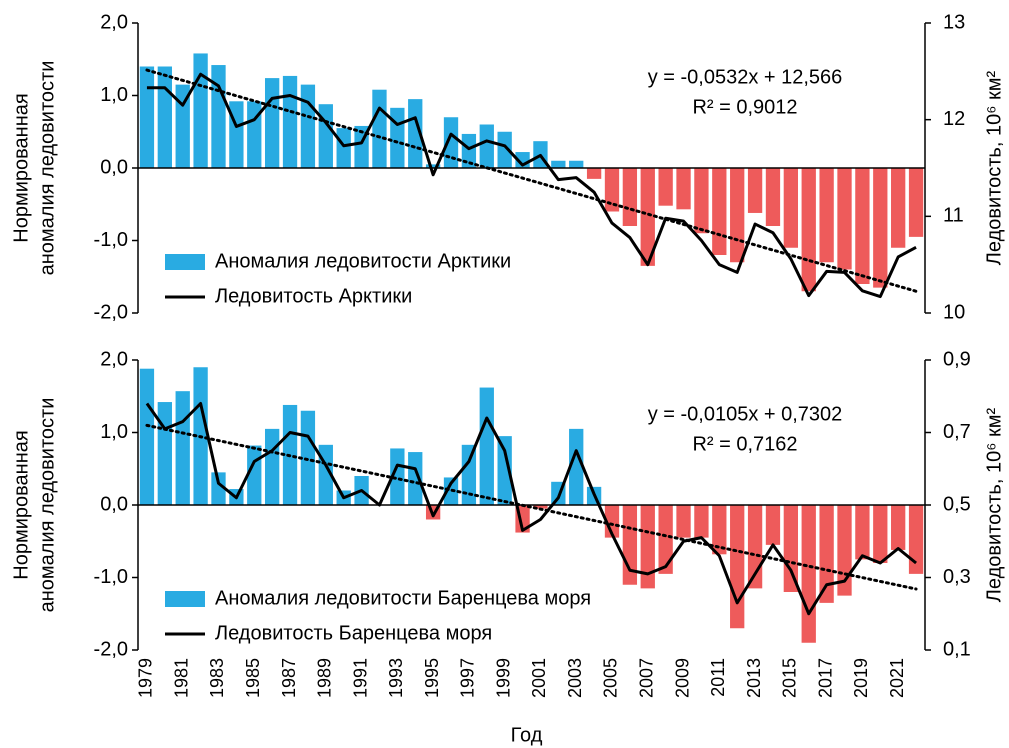 The height and width of the screenshot is (748, 1009). I want to click on y-tick-label: 0,0, so click(114, 167).